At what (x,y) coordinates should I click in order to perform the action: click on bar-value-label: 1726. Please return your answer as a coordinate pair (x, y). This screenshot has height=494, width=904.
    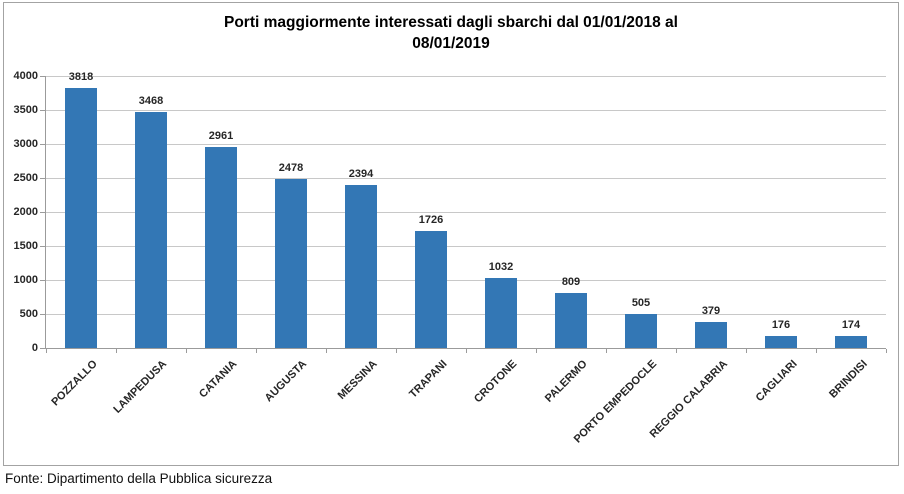
    Looking at the image, I should click on (431, 220).